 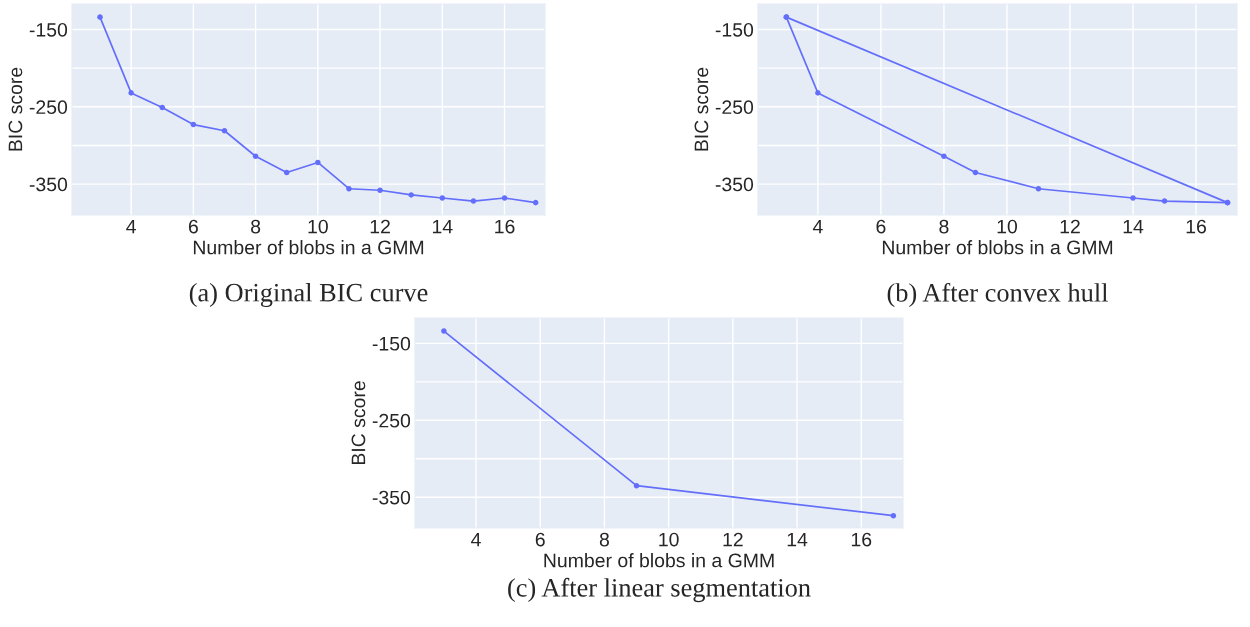 What do you see at coordinates (308, 295) in the screenshot?
I see `text: (a) Original BIC curve` at bounding box center [308, 295].